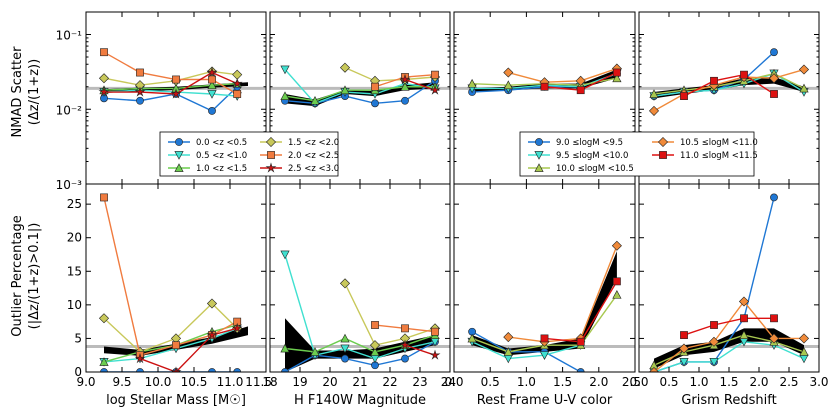 The image size is (830, 415). Describe the element at coordinates (74, 305) in the screenshot. I see `y-tick-label: 10` at that location.